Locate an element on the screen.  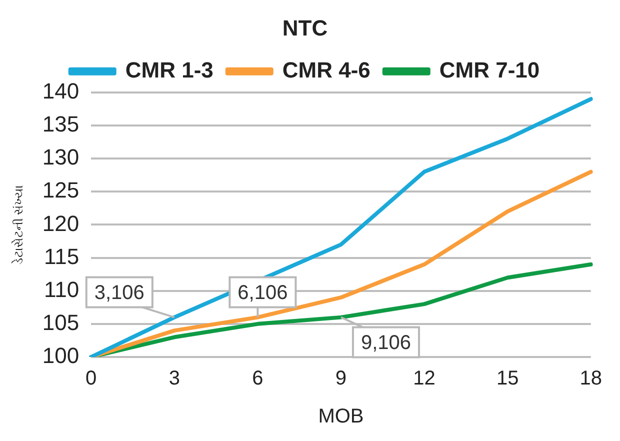
x-tick-label: 3 is located at coordinates (174, 379).